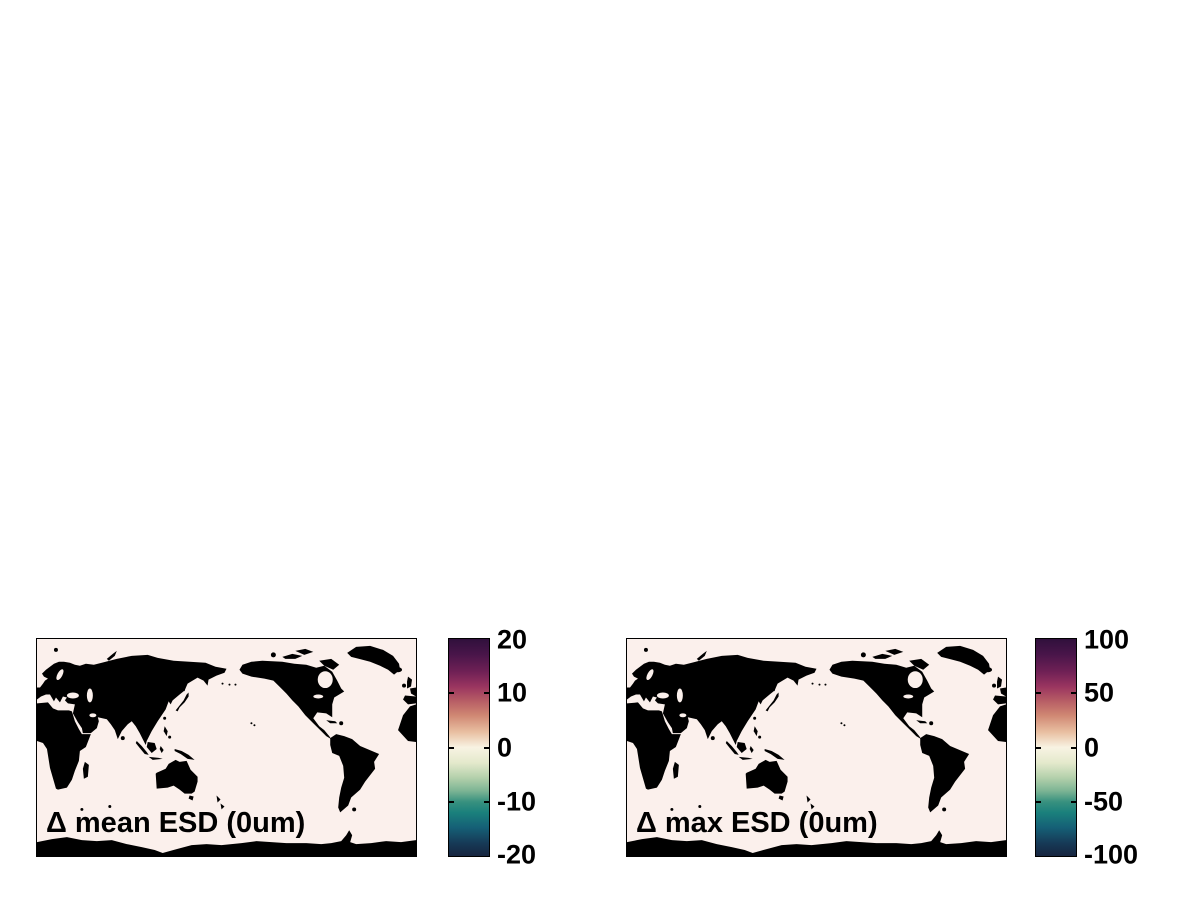 This screenshot has width=1200, height=900. What do you see at coordinates (1107, 639) in the screenshot?
I see `colorbar-tick-label: 100` at bounding box center [1107, 639].